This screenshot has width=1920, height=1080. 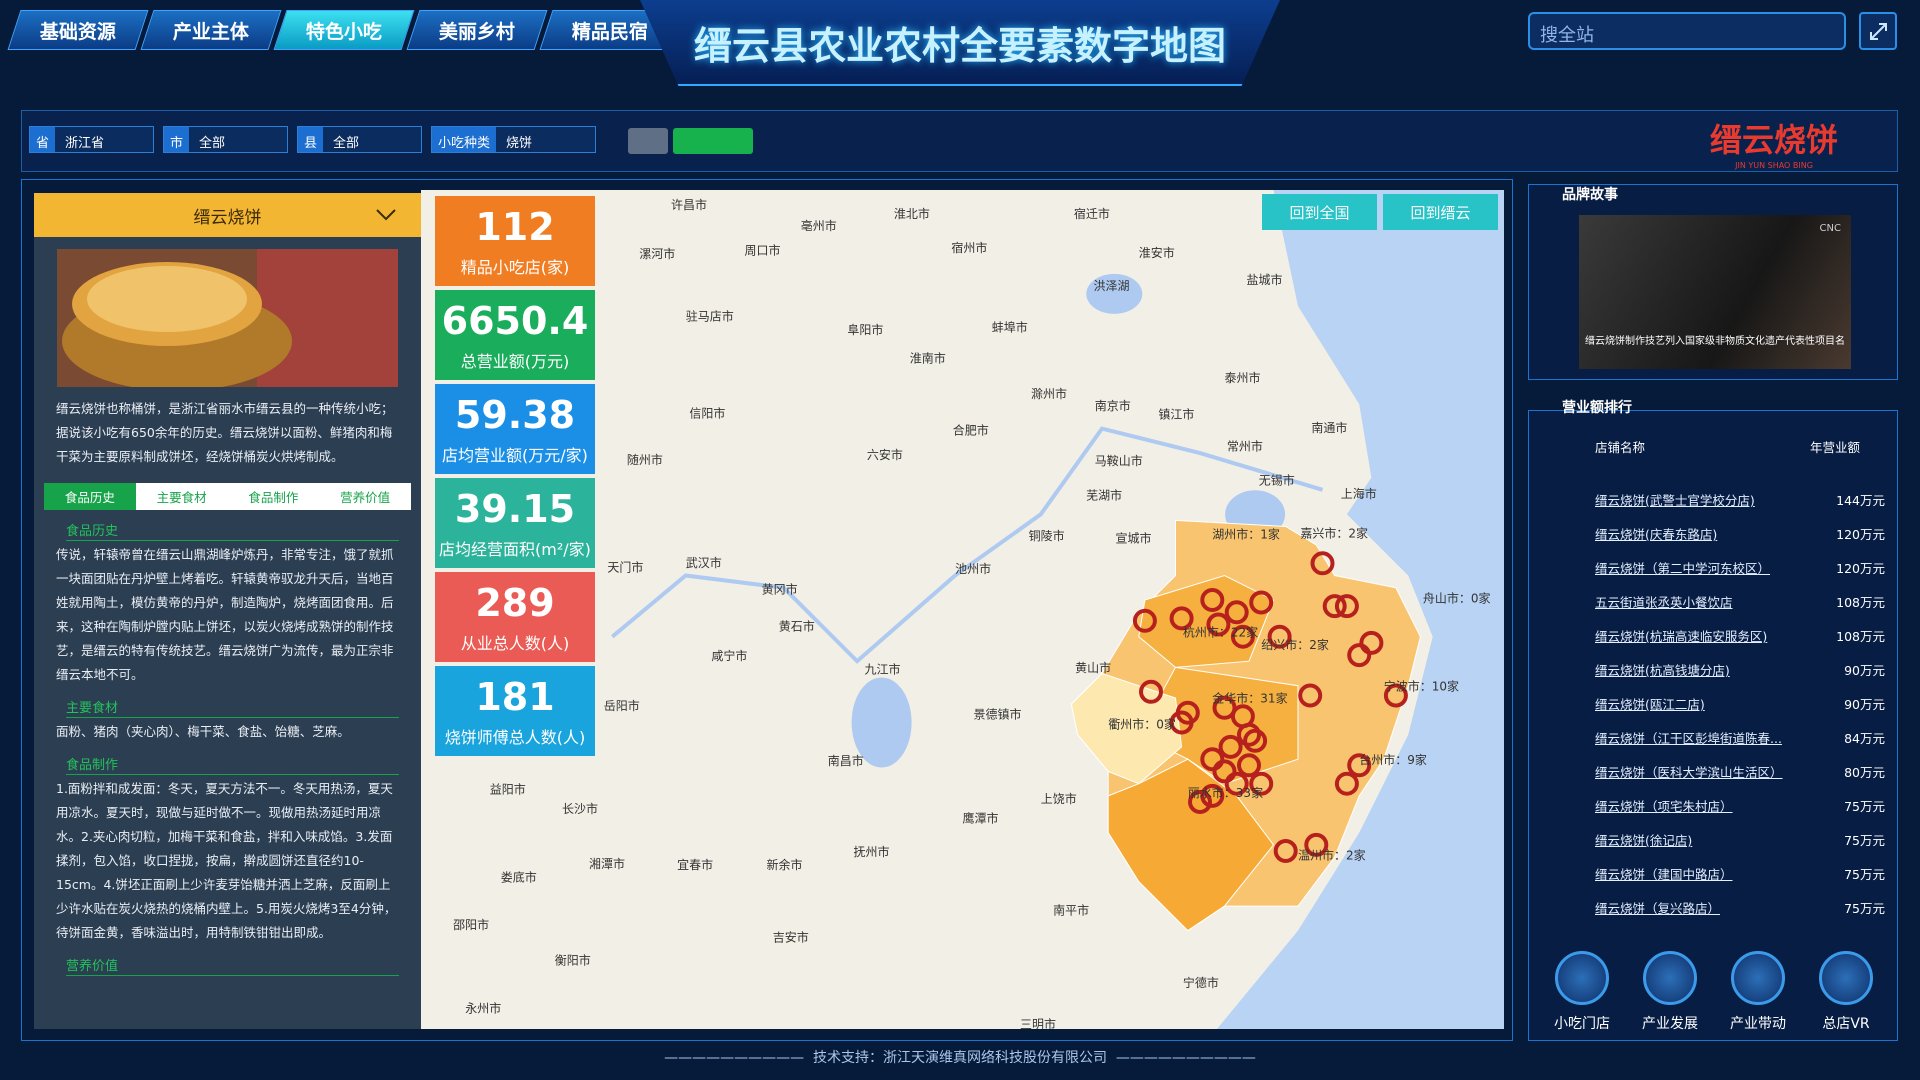 What do you see at coordinates (1277, 480) in the screenshot?
I see `city-label: 无锡市` at bounding box center [1277, 480].